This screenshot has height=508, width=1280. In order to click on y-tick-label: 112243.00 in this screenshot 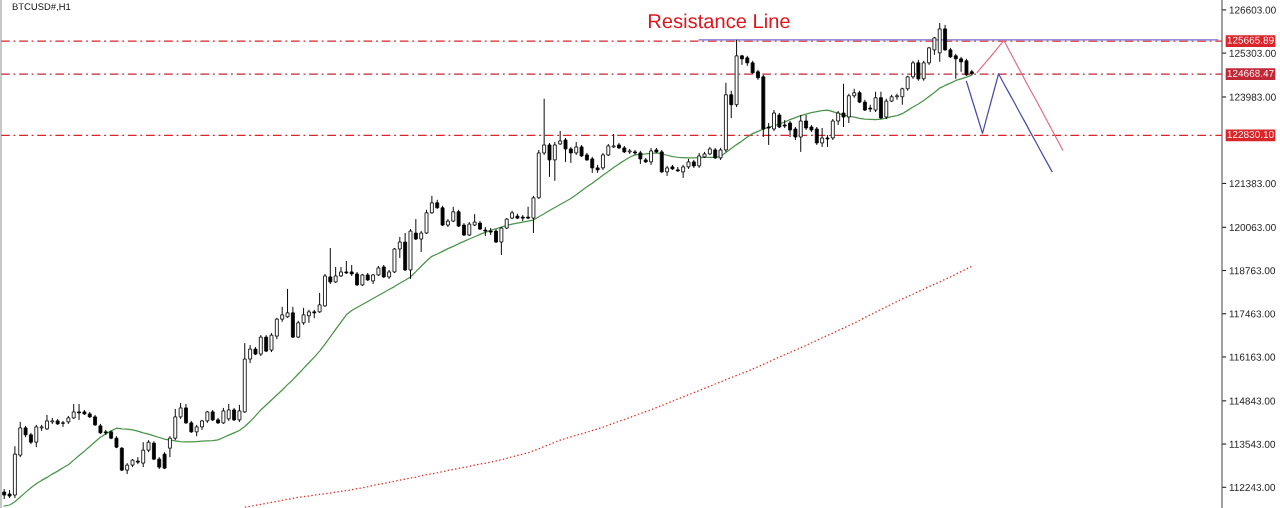, I will do `click(1252, 487)`.